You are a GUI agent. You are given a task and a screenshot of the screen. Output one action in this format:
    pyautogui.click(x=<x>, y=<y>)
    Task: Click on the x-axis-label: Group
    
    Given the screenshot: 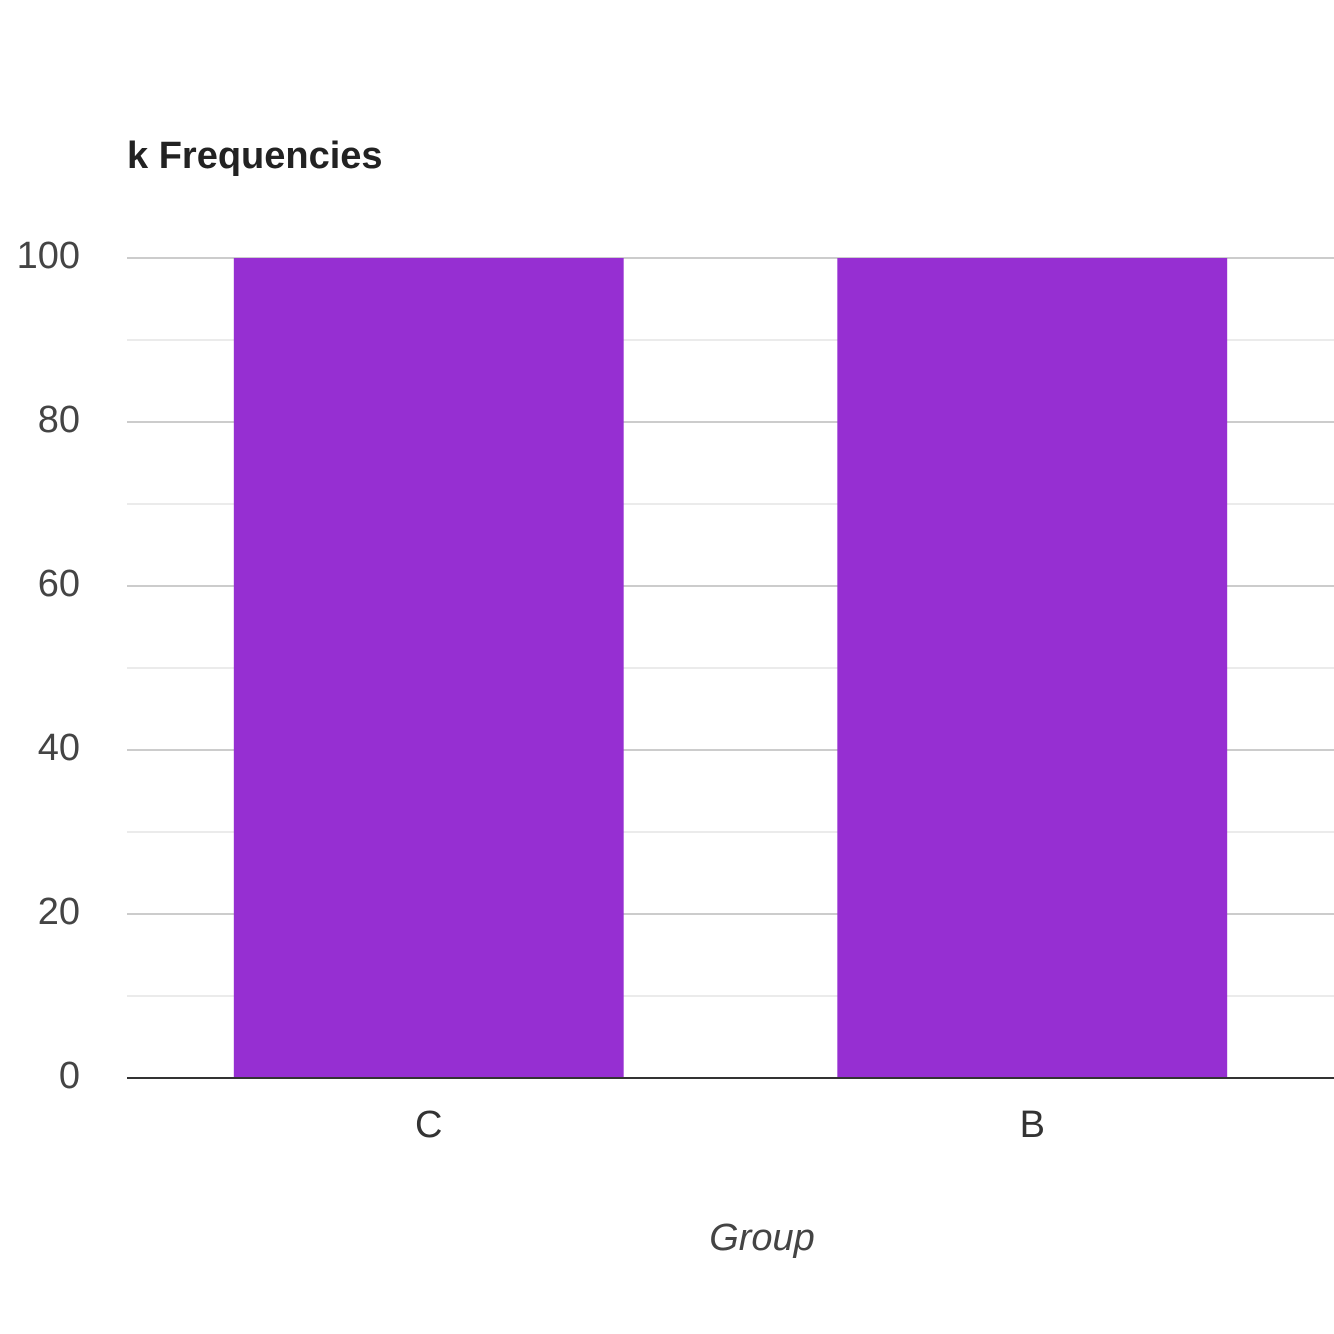 What is the action you would take?
    pyautogui.click(x=762, y=1238)
    